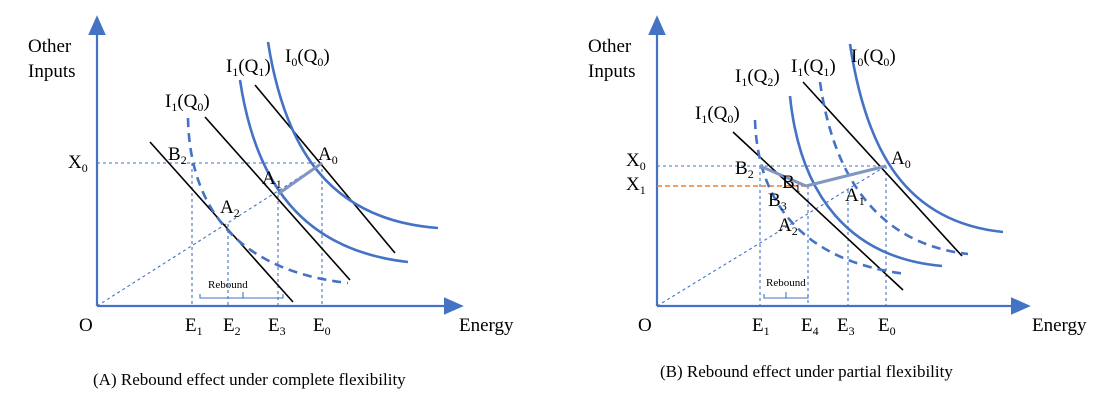 This screenshot has height=408, width=1110. I want to click on panel-a-label-a1: A1, so click(272, 179).